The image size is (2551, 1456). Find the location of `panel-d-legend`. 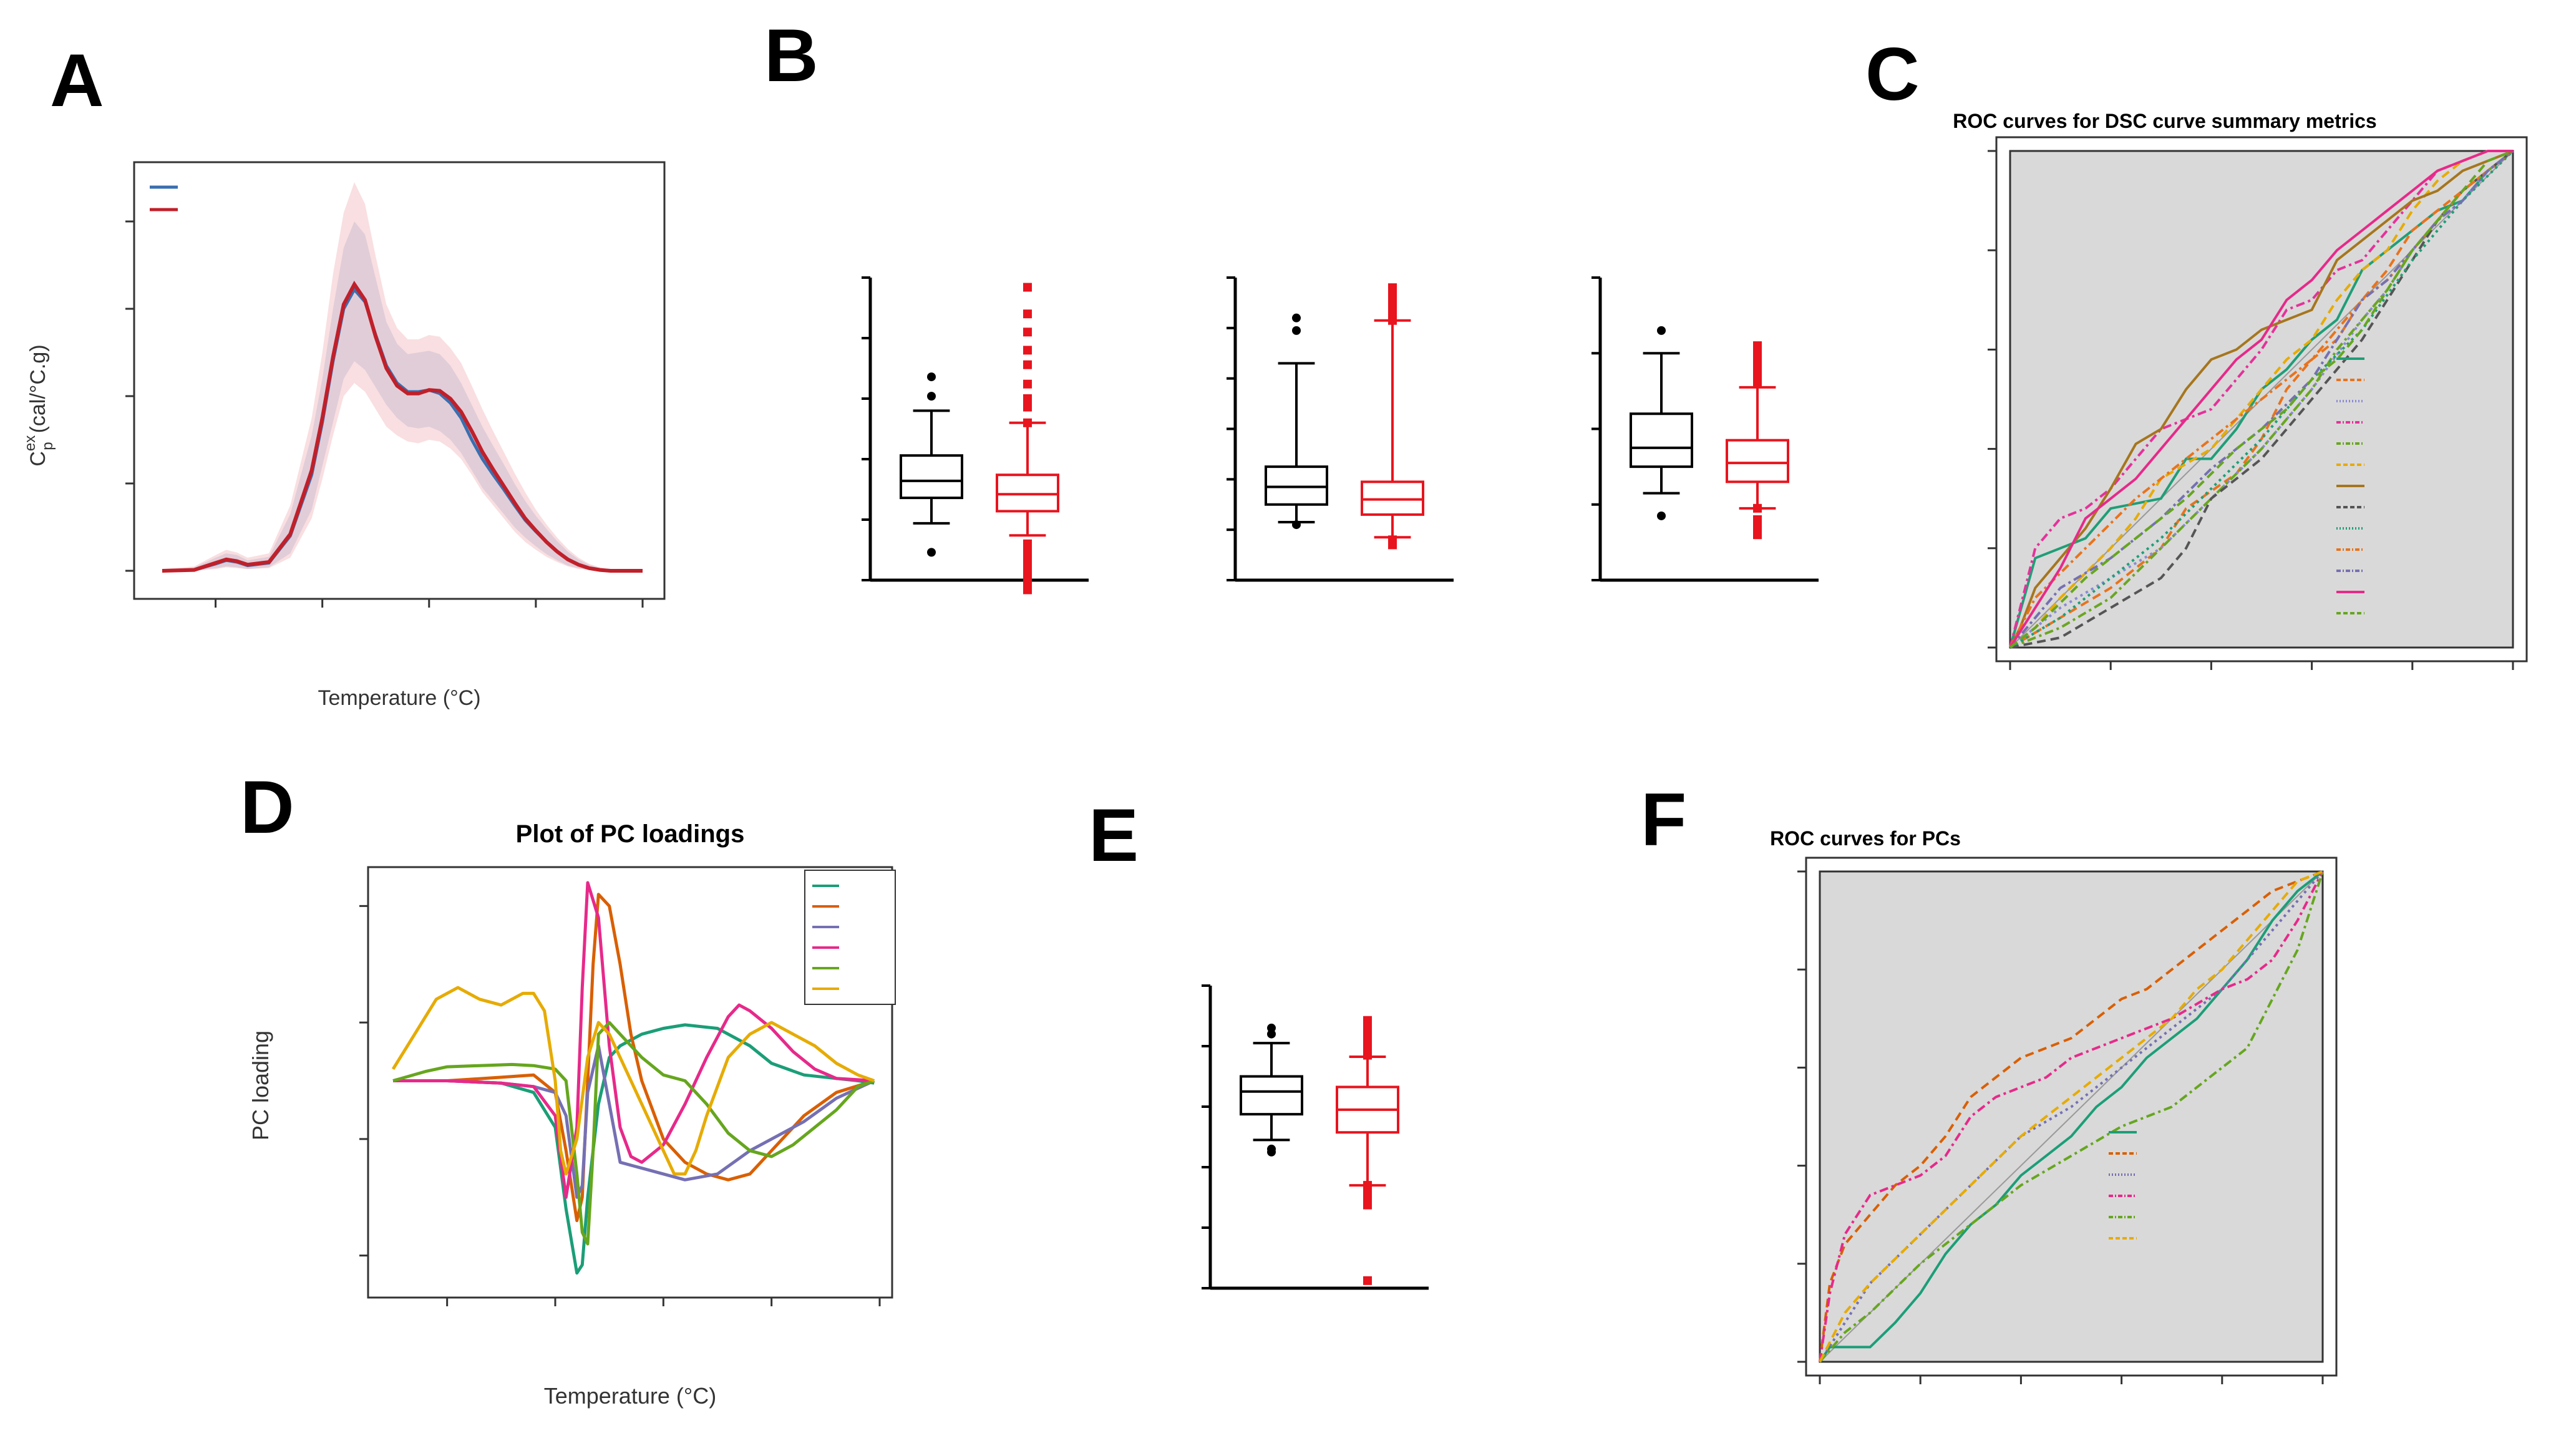

panel-d-legend is located at coordinates (850, 938).